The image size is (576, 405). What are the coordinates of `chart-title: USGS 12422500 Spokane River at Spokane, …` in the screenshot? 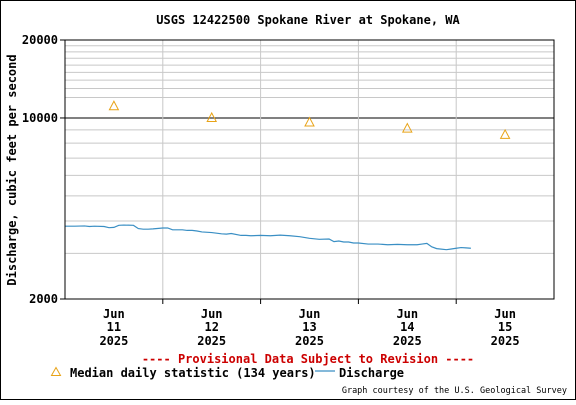 It's located at (308, 20).